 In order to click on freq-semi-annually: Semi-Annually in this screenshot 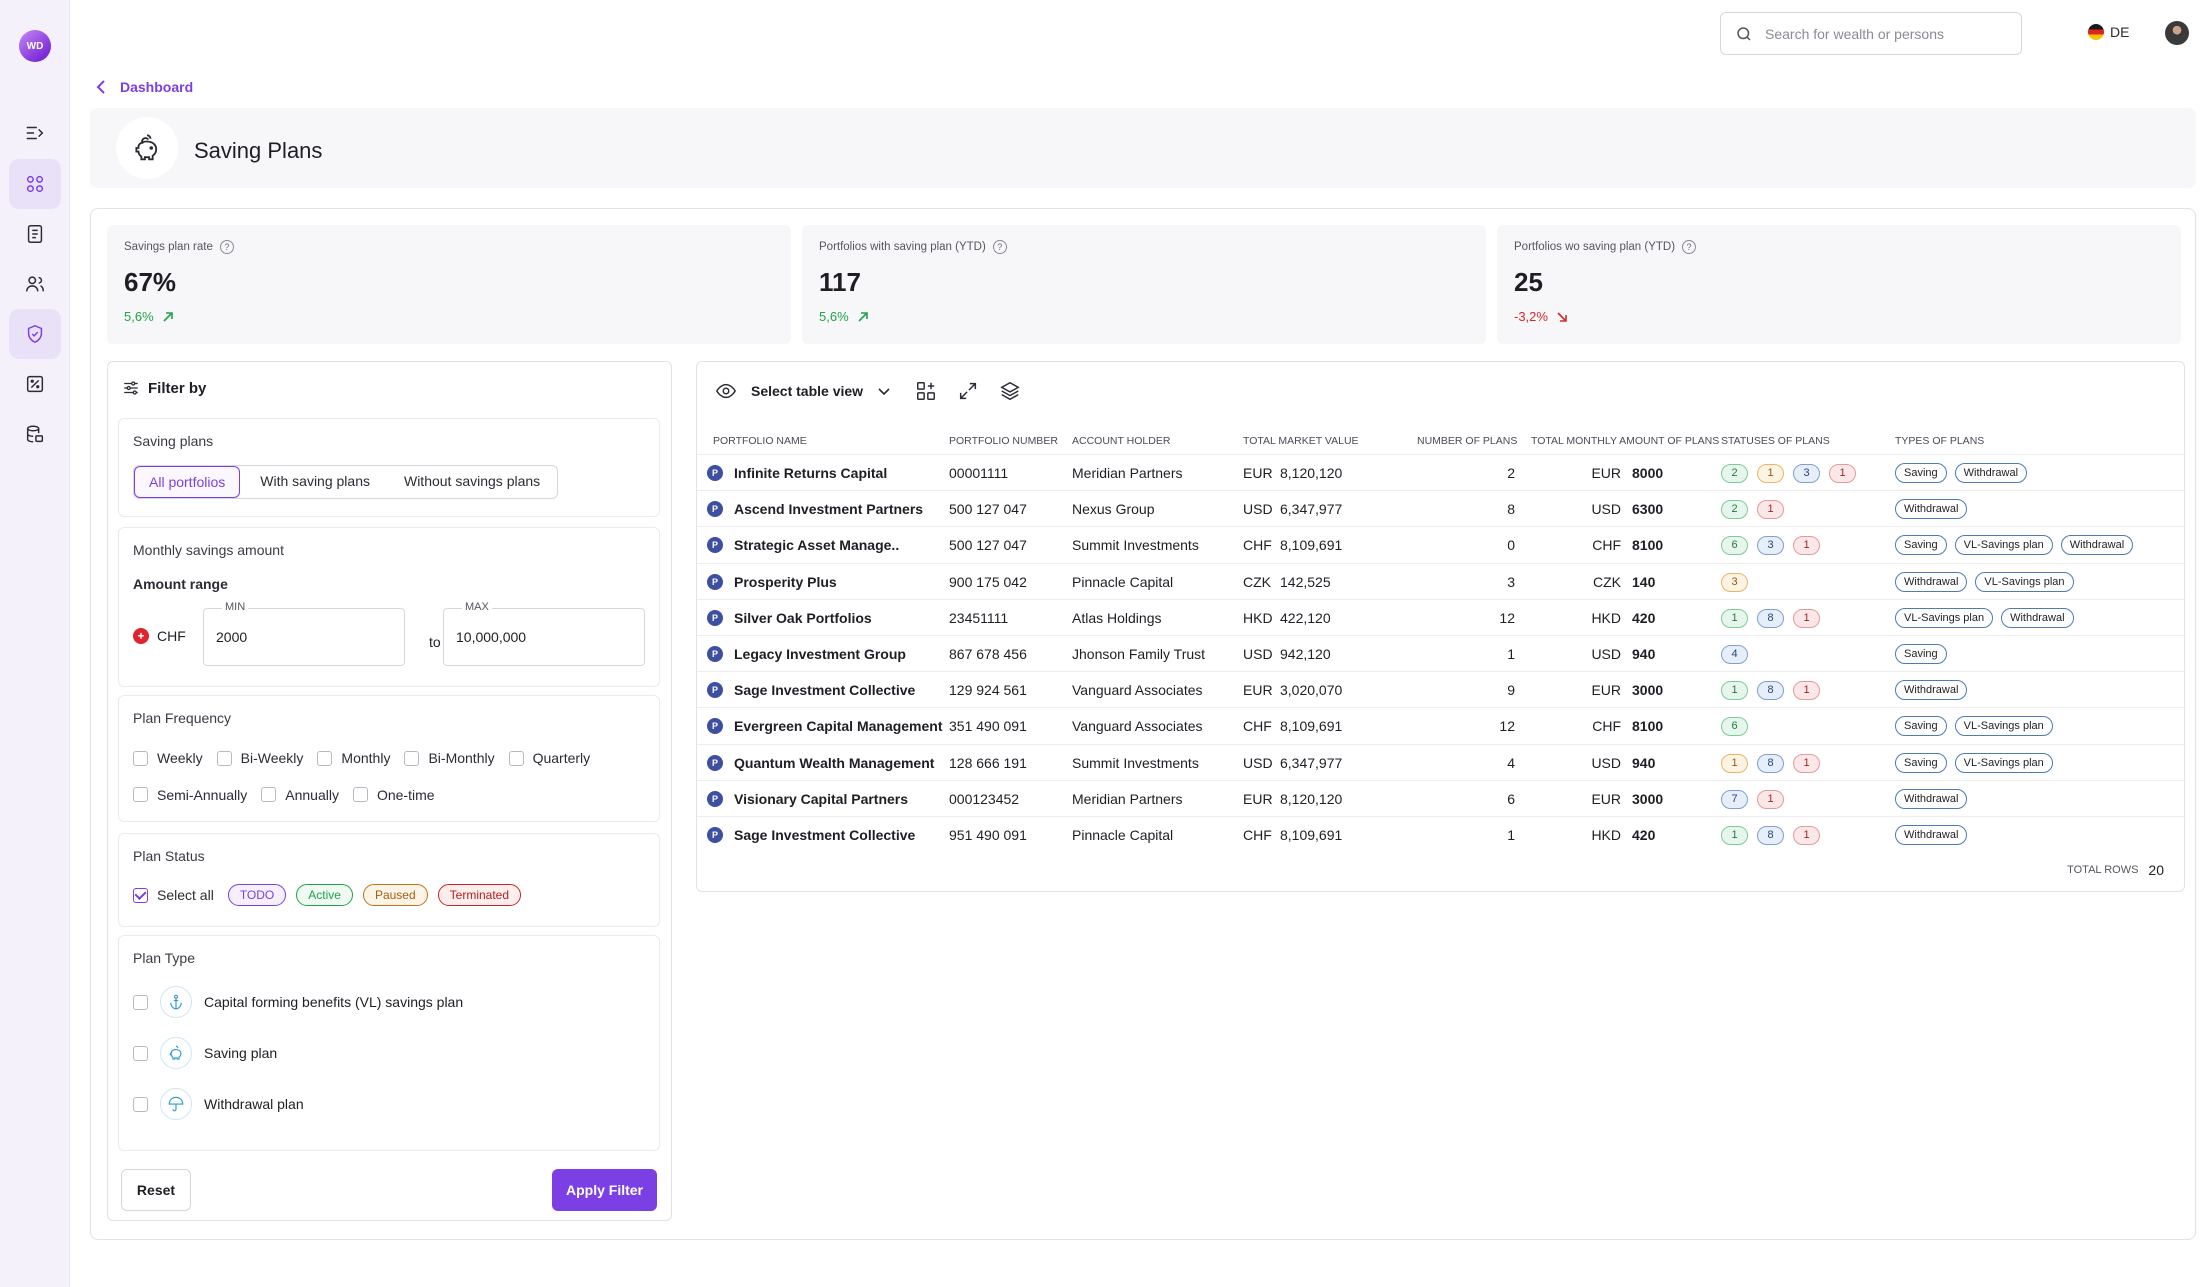, I will do `click(190, 795)`.